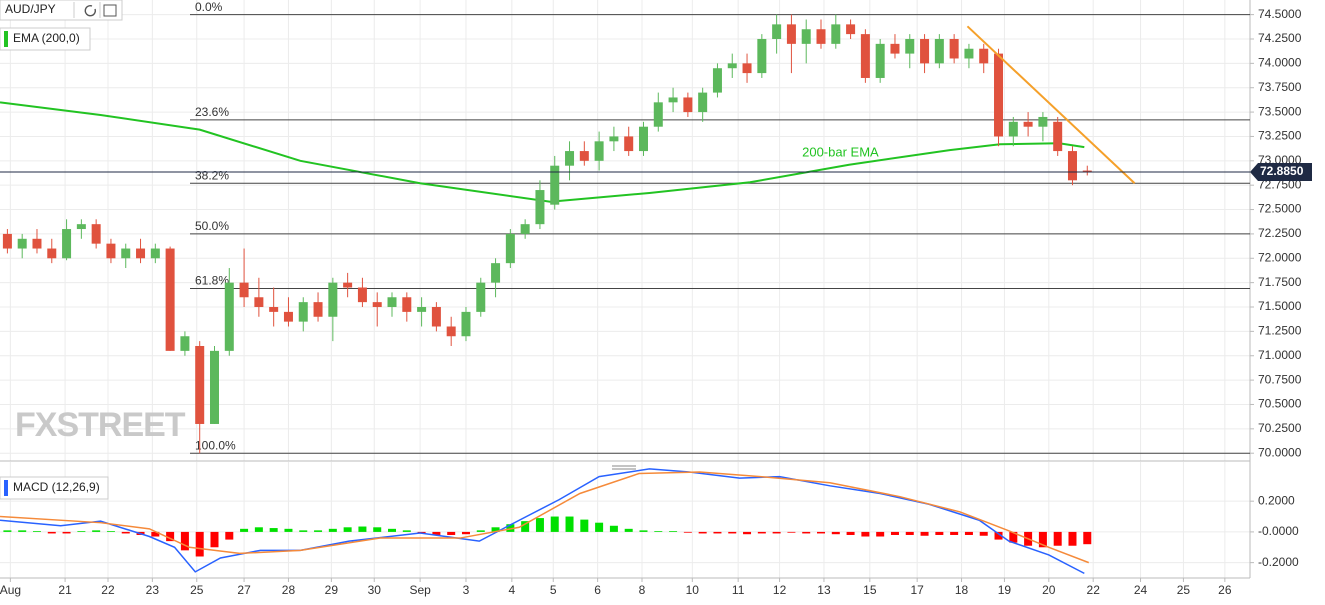 Image resolution: width=1325 pixels, height=605 pixels. Describe the element at coordinates (1280, 257) in the screenshot. I see `y-tick-label: 72.0000` at that location.